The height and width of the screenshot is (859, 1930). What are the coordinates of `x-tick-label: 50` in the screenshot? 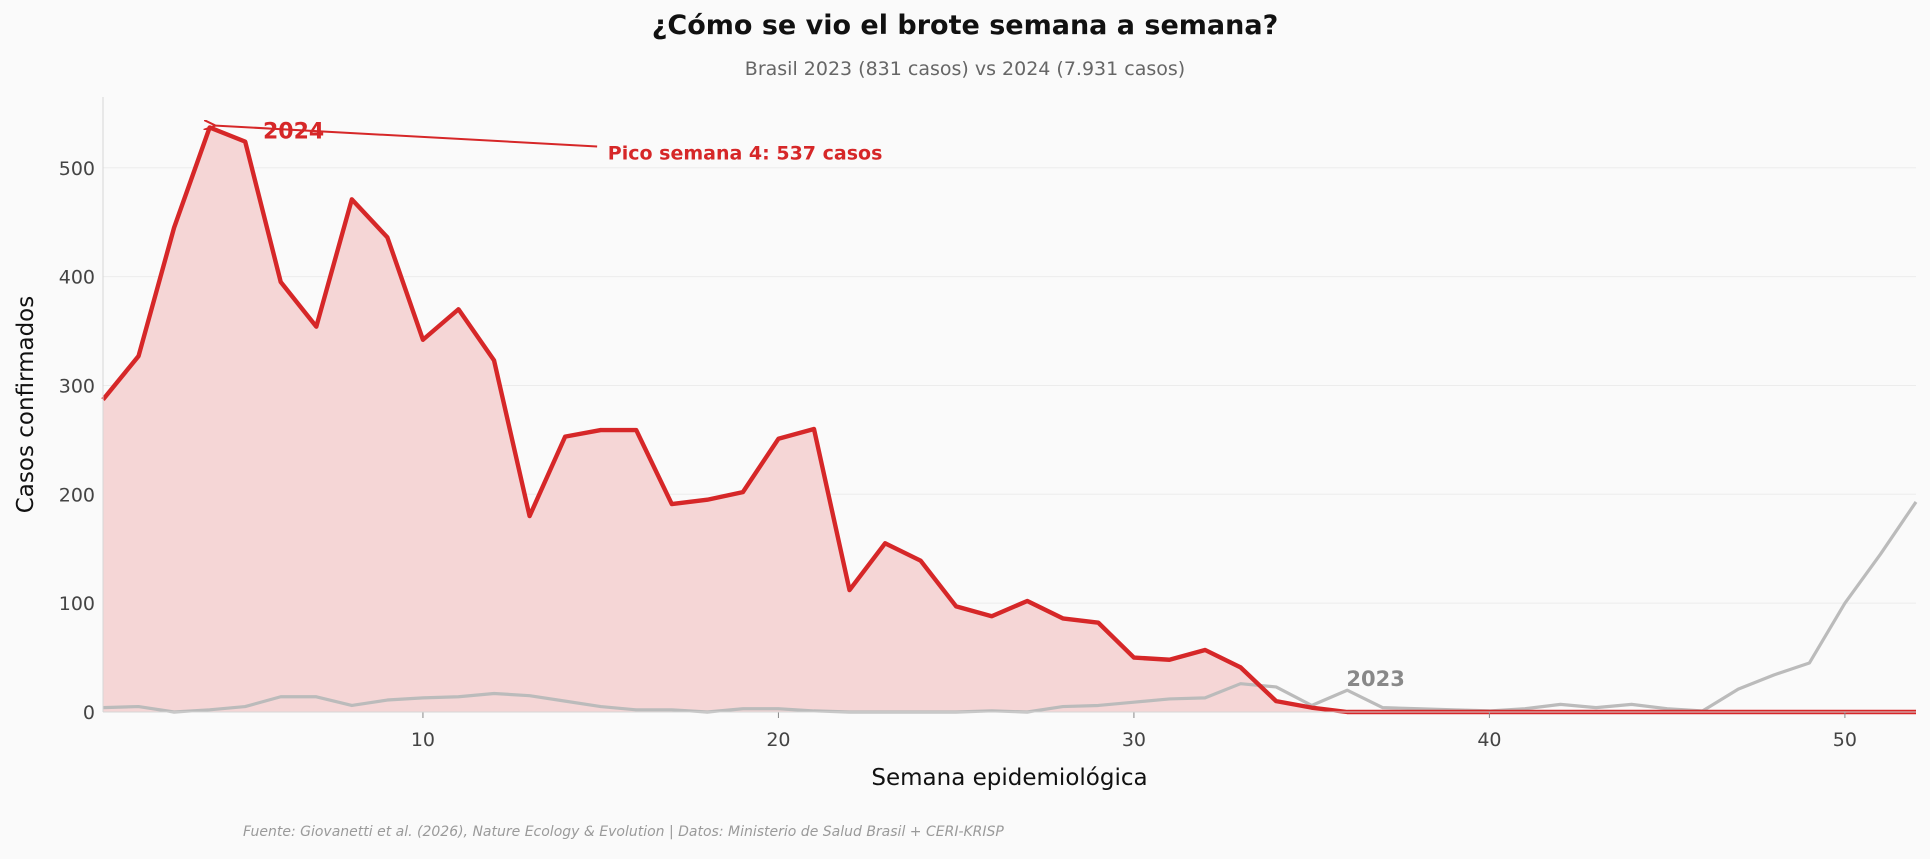 It's located at (1845, 740).